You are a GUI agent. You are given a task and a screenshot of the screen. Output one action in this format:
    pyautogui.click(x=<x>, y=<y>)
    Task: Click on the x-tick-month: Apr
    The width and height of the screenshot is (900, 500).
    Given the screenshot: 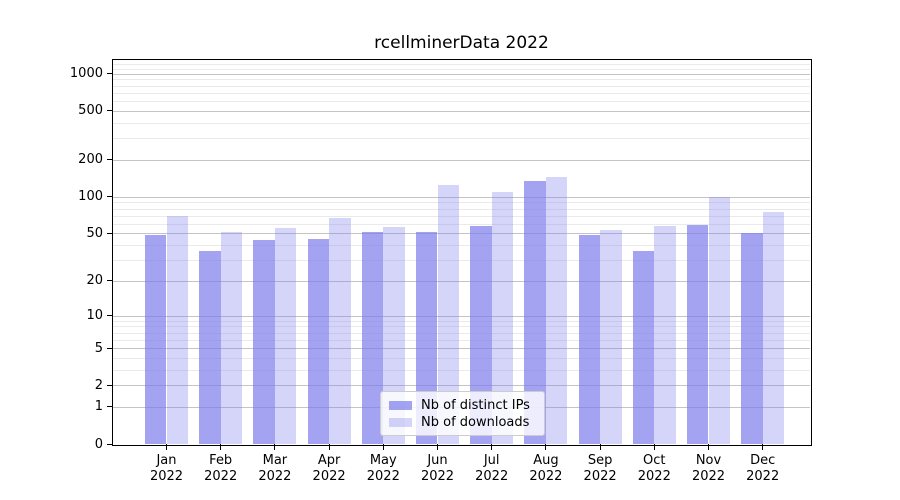 What is the action you would take?
    pyautogui.click(x=329, y=460)
    